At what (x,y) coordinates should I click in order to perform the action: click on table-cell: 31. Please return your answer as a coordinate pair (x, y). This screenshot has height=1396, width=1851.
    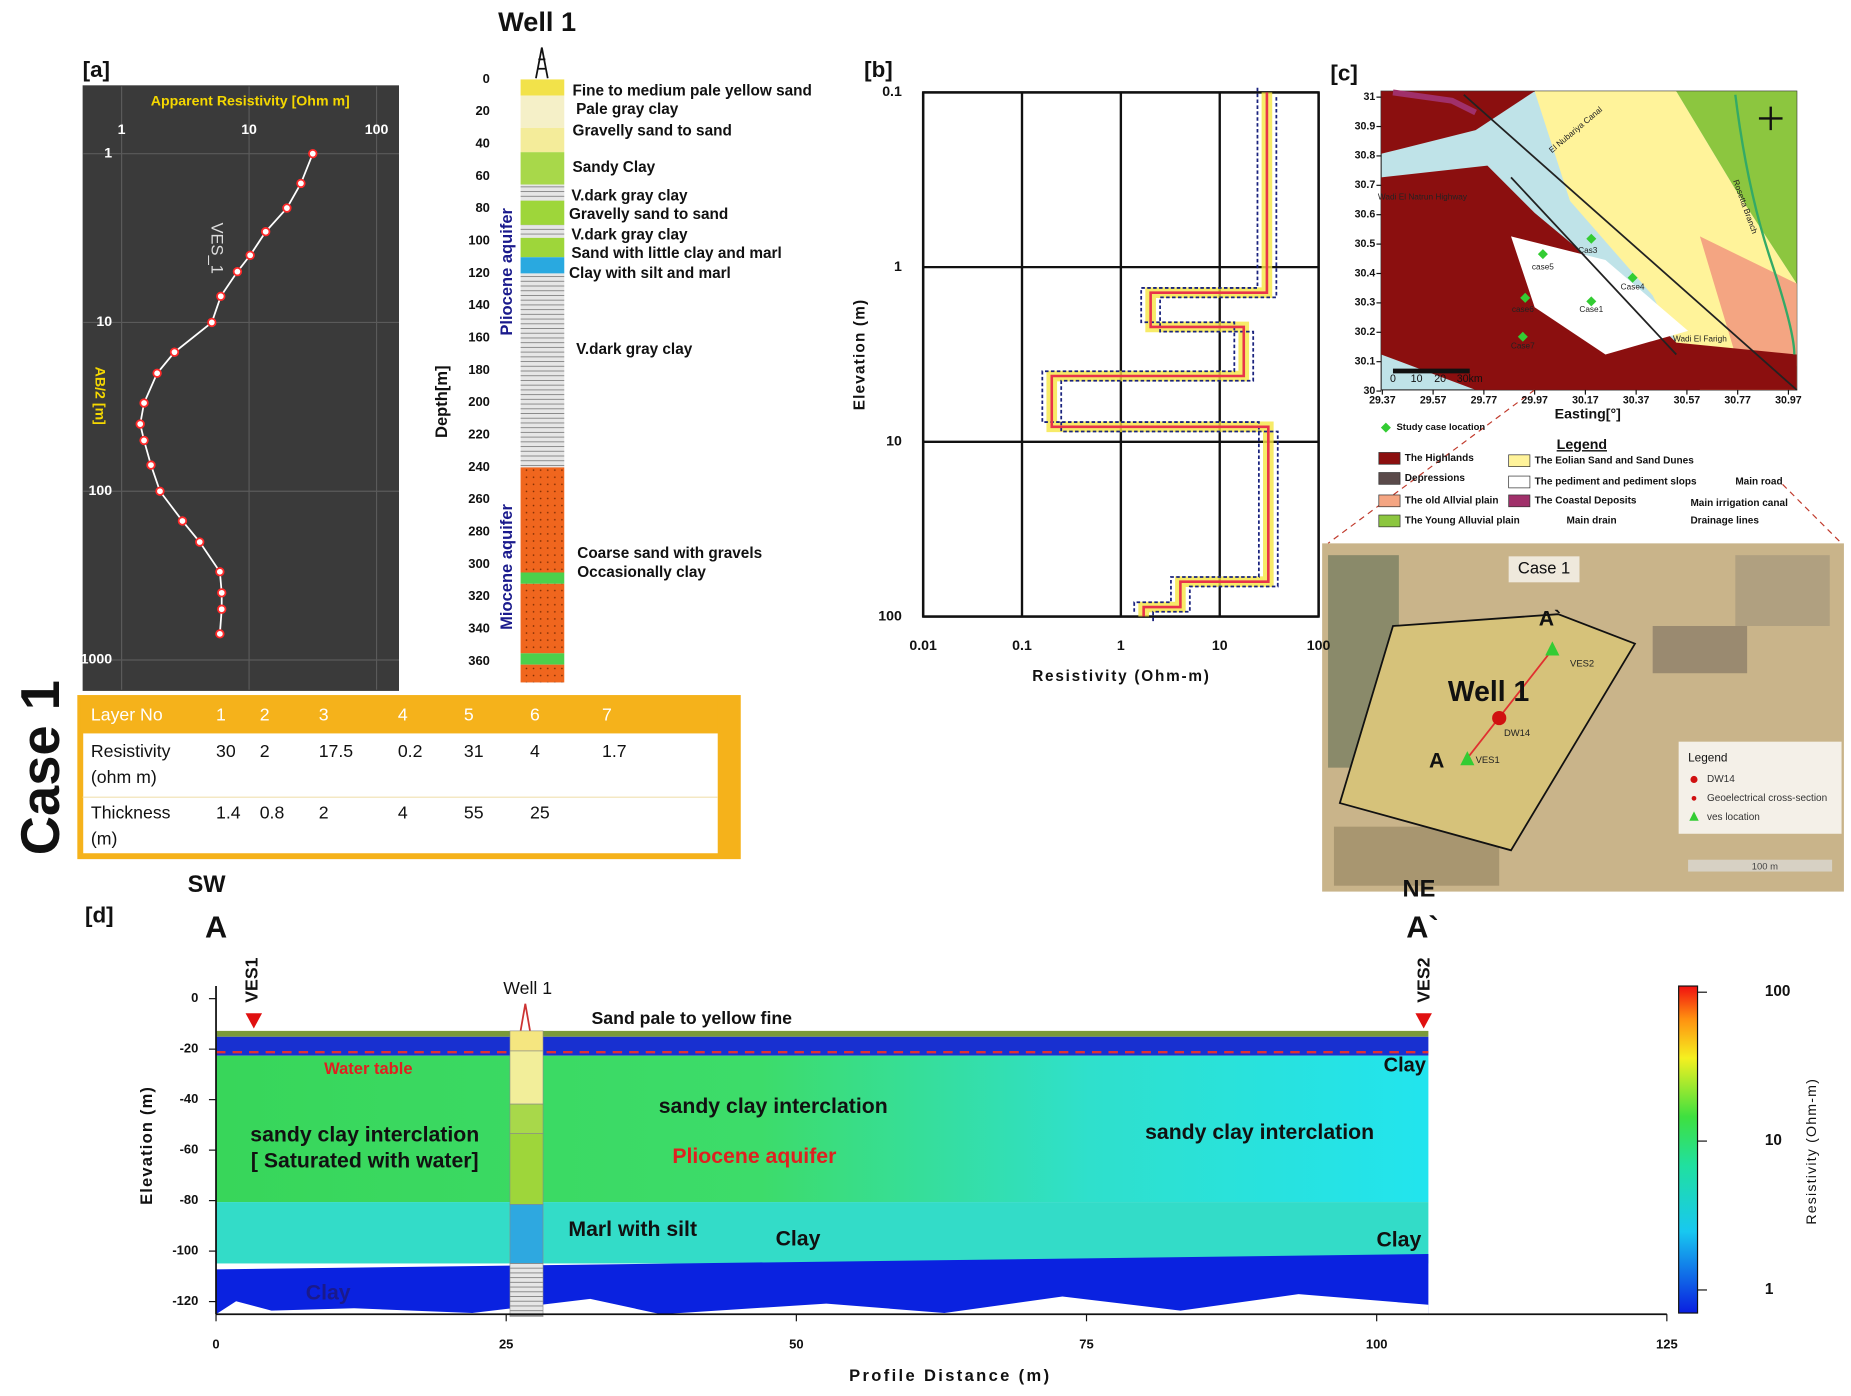
    Looking at the image, I should click on (474, 751).